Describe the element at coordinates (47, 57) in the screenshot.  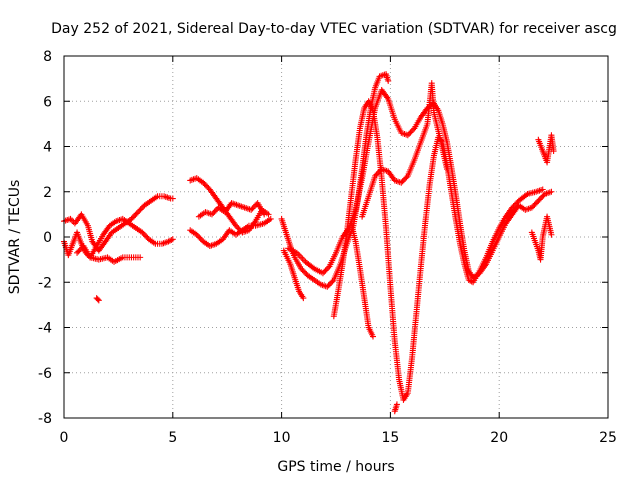
I see `y-tick-label: 8` at that location.